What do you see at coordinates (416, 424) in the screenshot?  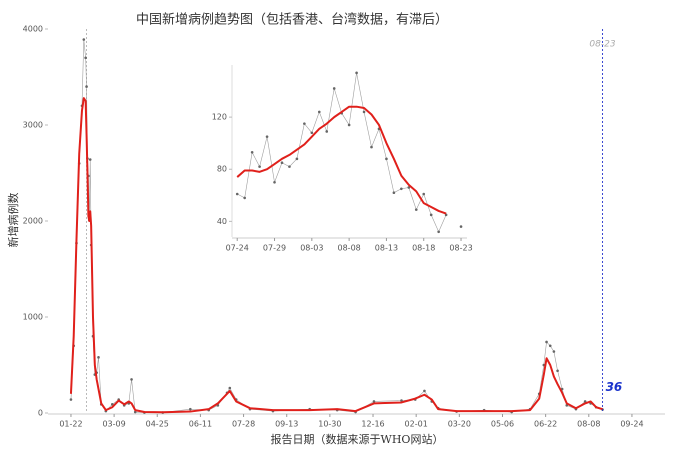 I see `x-tick-label: 02-01` at bounding box center [416, 424].